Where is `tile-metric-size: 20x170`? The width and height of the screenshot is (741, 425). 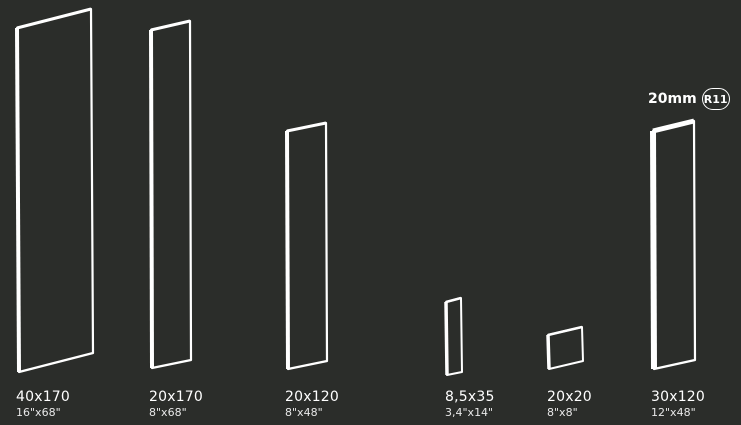
tile-metric-size: 20x170 is located at coordinates (176, 397).